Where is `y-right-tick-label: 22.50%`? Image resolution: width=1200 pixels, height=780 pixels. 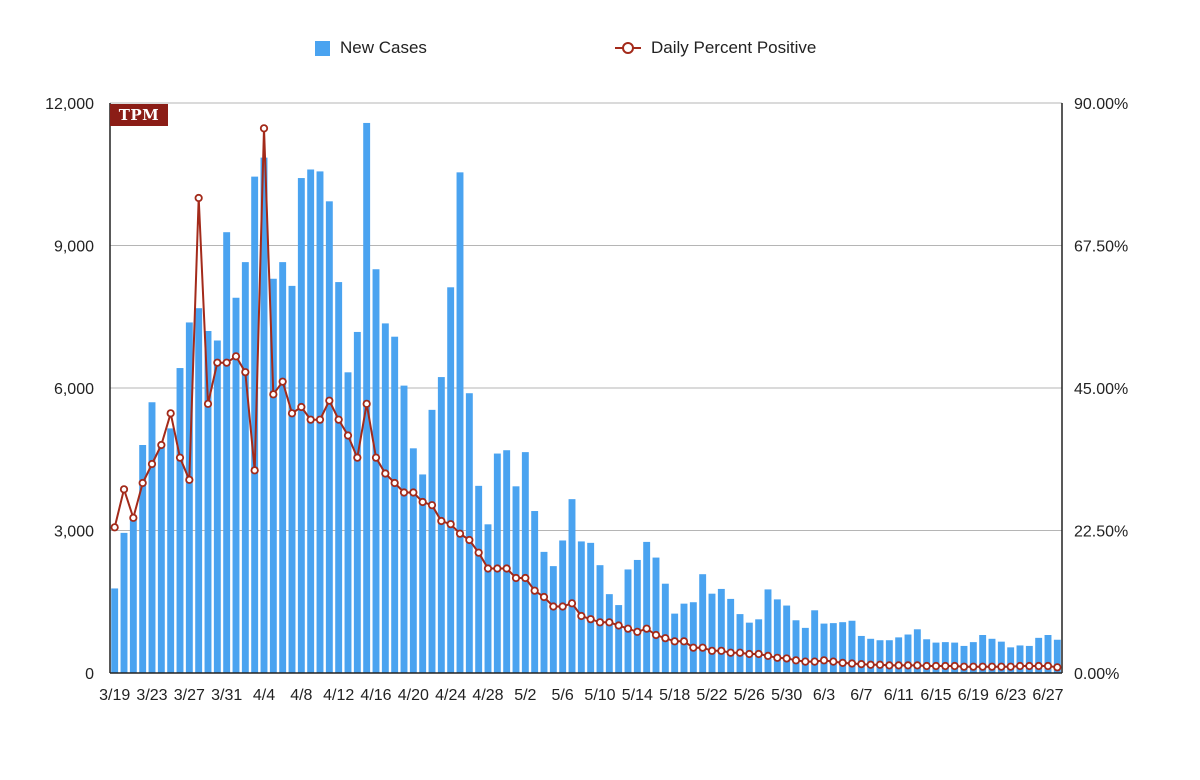
y-right-tick-label: 22.50% is located at coordinates (1101, 532).